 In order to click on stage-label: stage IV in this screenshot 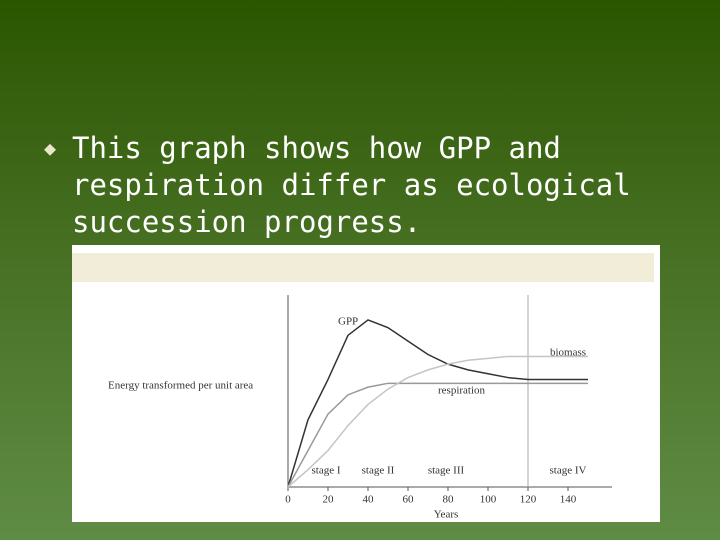, I will do `click(568, 471)`.